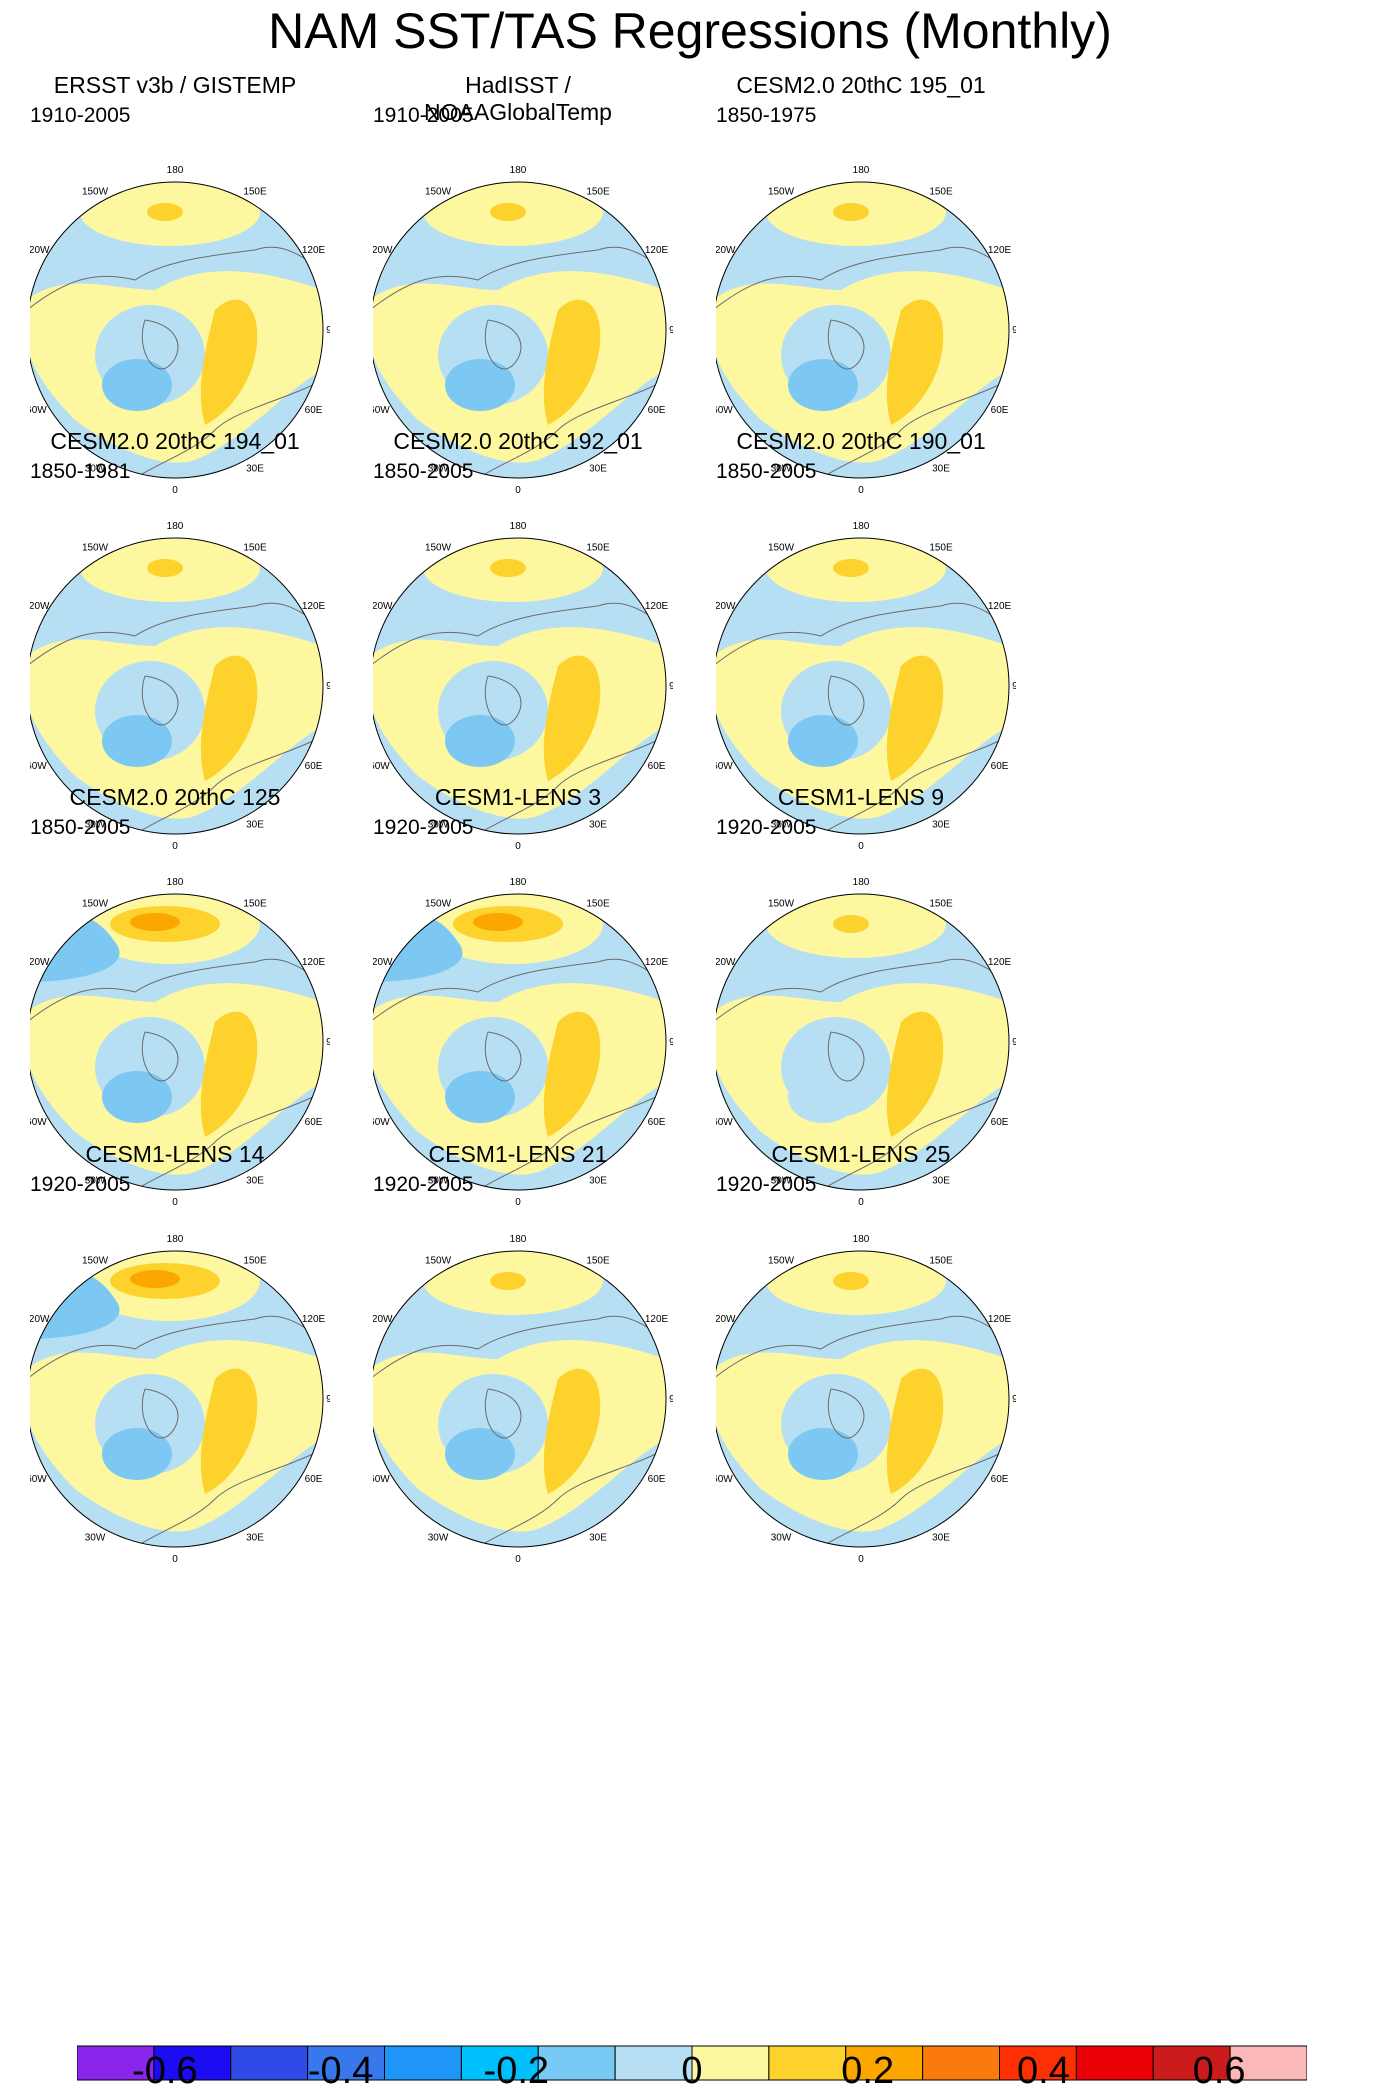  Describe the element at coordinates (80, 471) in the screenshot. I see `panel-years: 1850-1981` at that location.